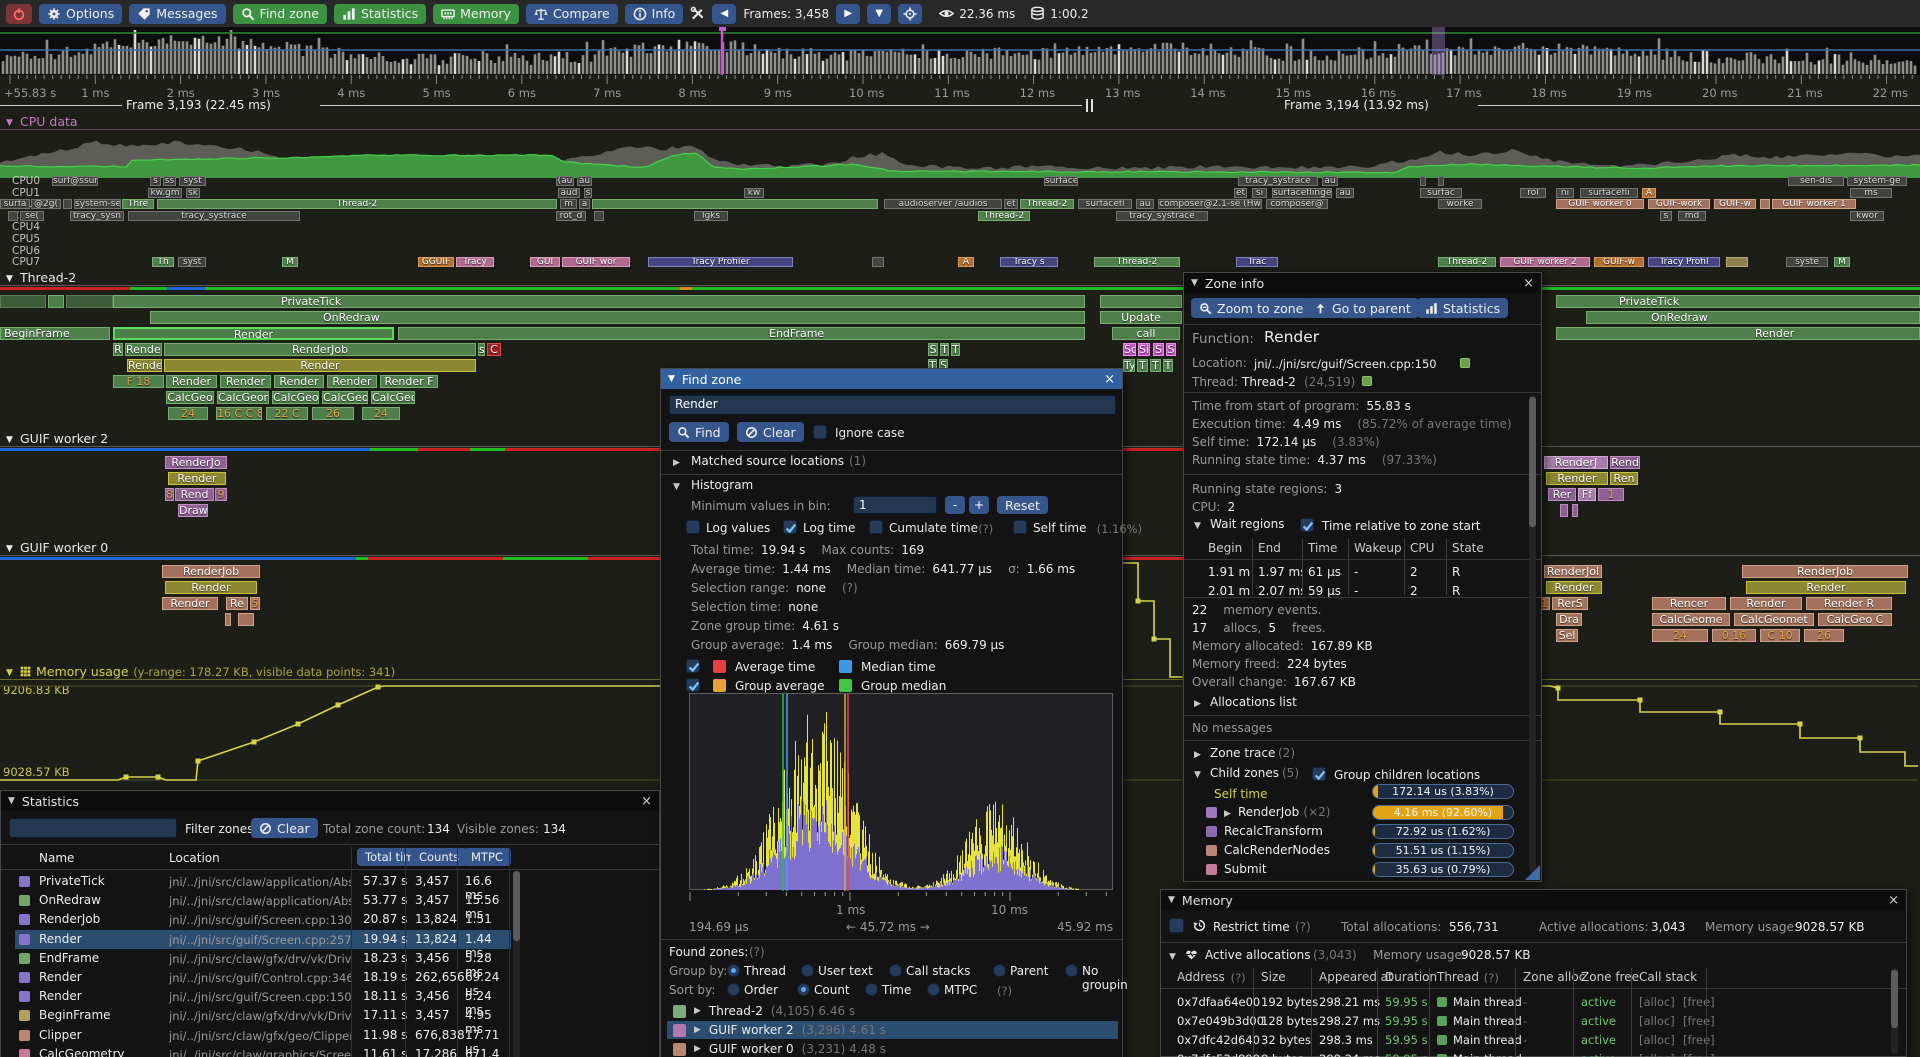  What do you see at coordinates (1011, 204) in the screenshot?
I see `cpu-zone-et: et` at bounding box center [1011, 204].